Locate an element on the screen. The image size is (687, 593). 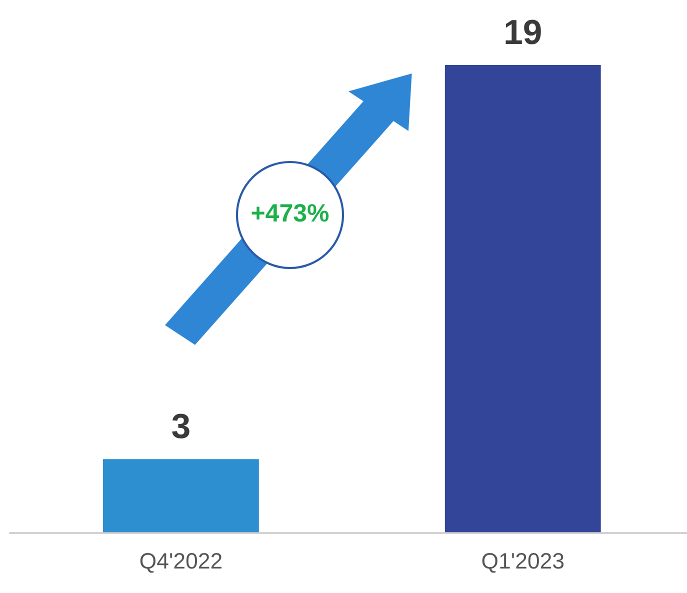
annotation: +473% is located at coordinates (290, 213).